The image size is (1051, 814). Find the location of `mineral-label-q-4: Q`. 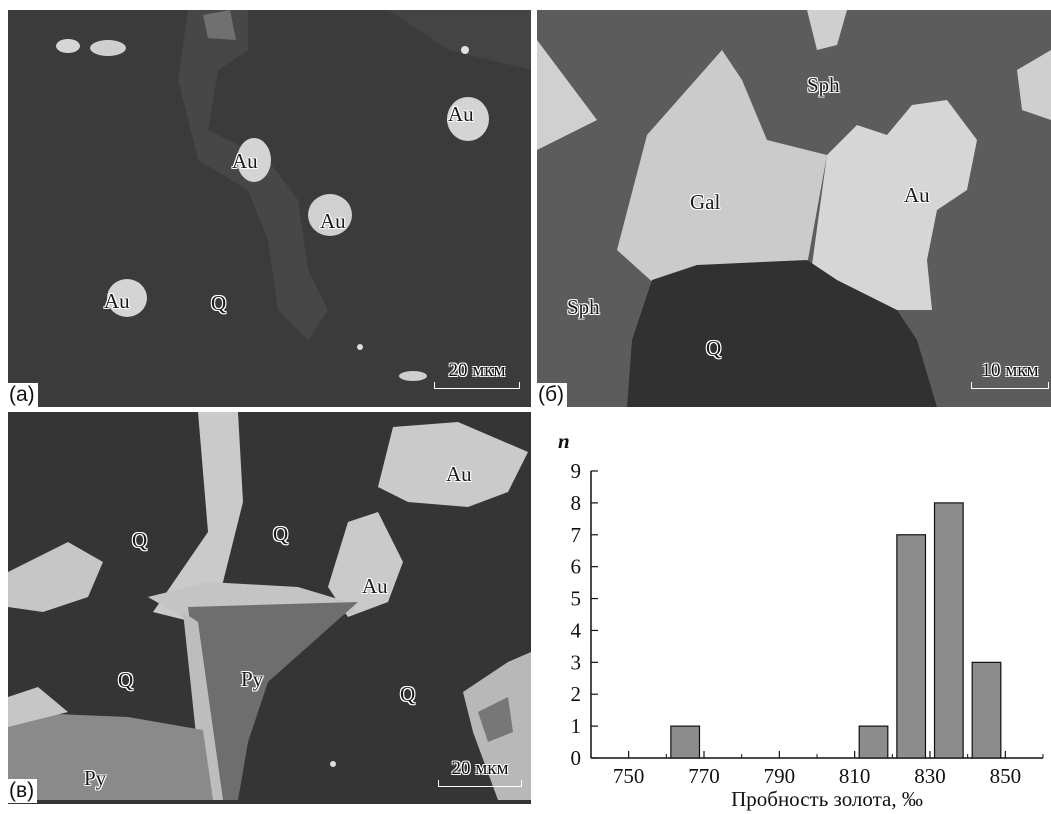

mineral-label-q-4: Q is located at coordinates (408, 694).